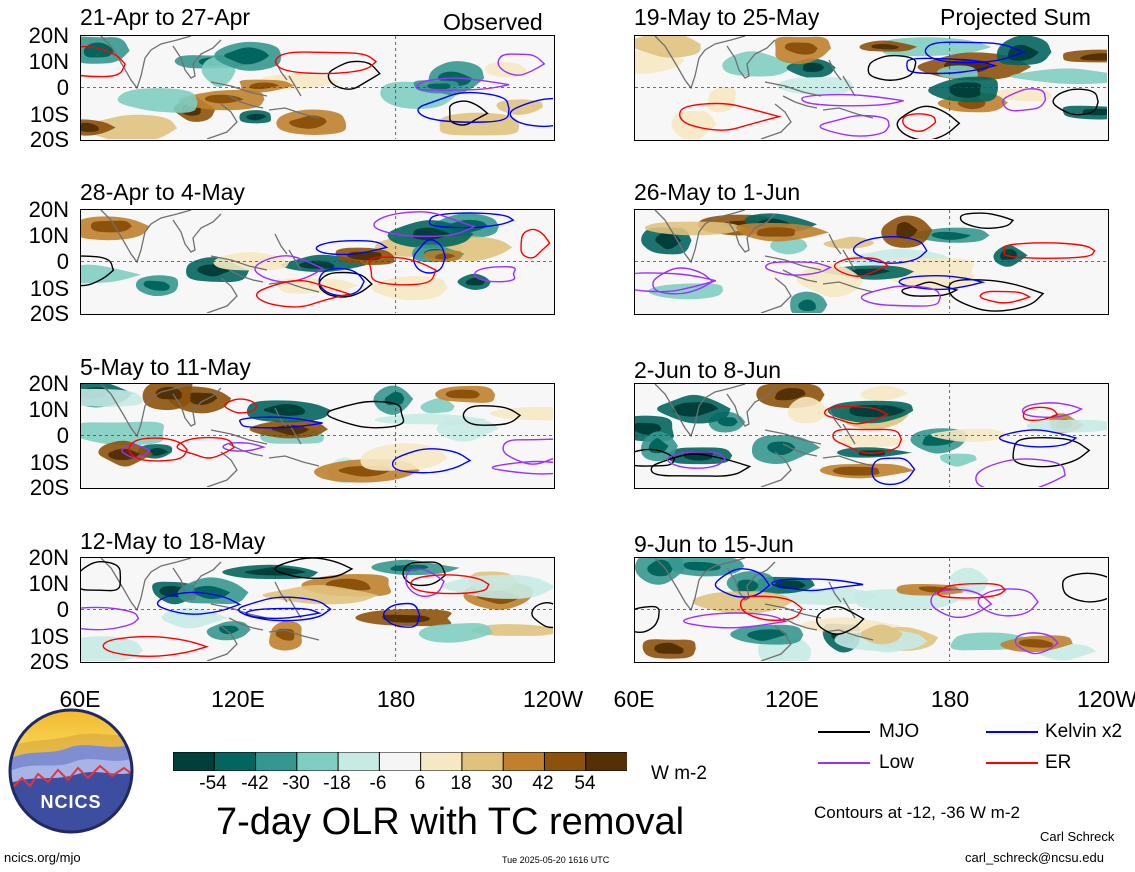 The image size is (1135, 872). Describe the element at coordinates (727, 17) in the screenshot. I see `panel-title-5: 19-May to 25-May` at that location.